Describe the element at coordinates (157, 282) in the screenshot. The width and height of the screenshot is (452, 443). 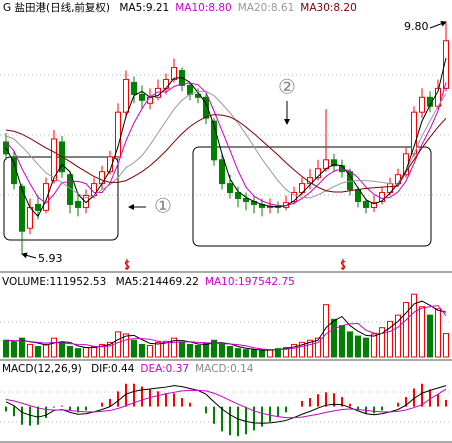
I see `legend-entry: MA5:214469.22` at that location.